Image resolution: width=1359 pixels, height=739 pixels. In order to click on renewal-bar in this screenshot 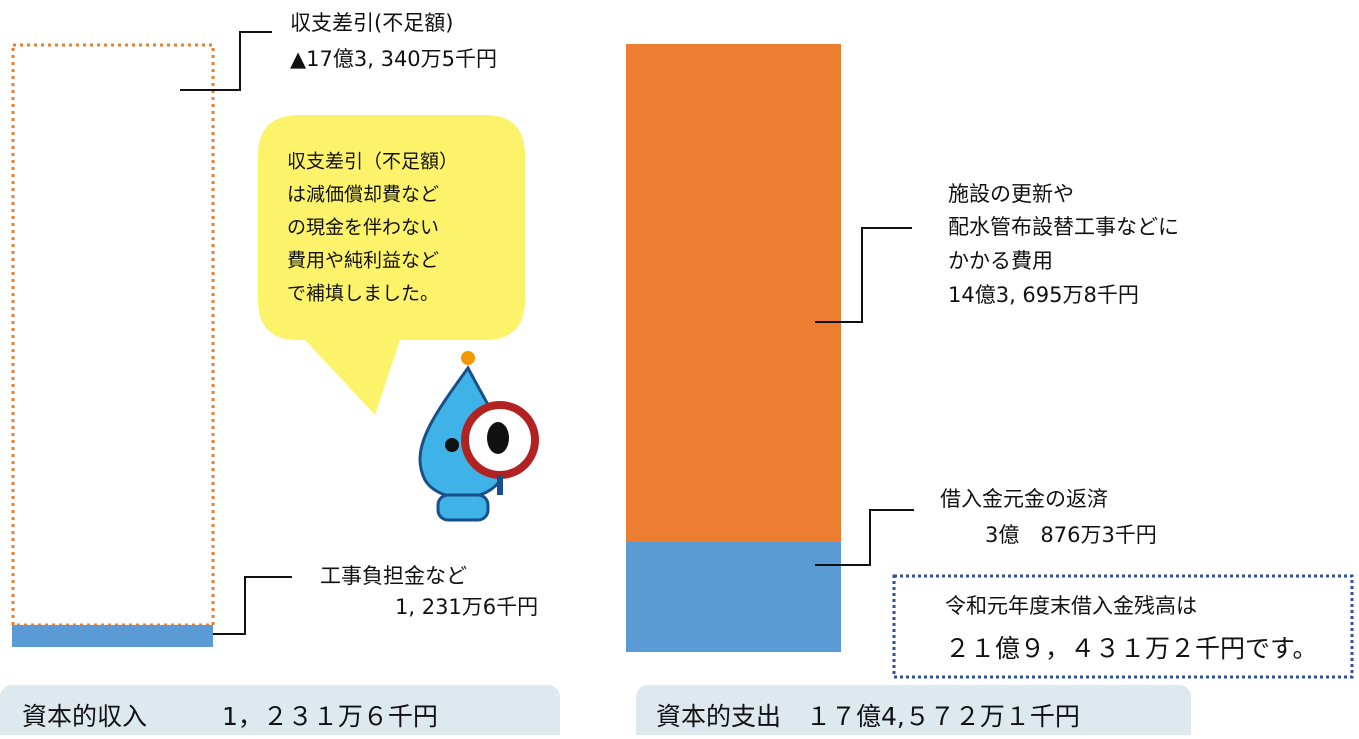, I will do `click(733, 293)`.